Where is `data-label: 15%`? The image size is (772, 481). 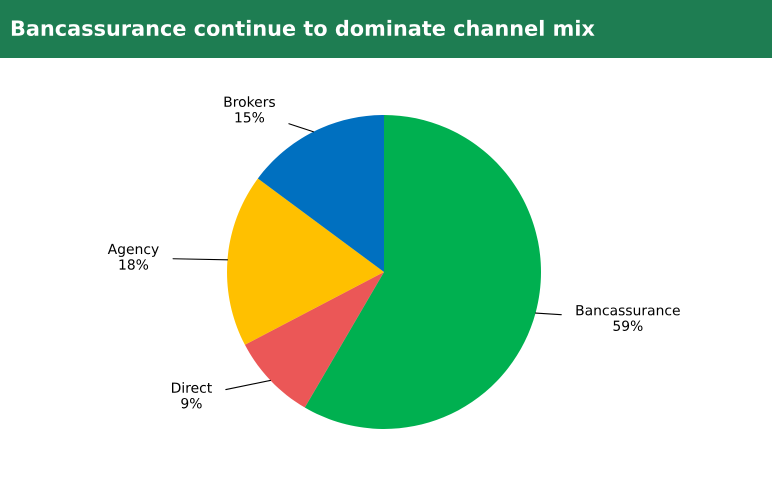
data-label: 15% is located at coordinates (250, 117).